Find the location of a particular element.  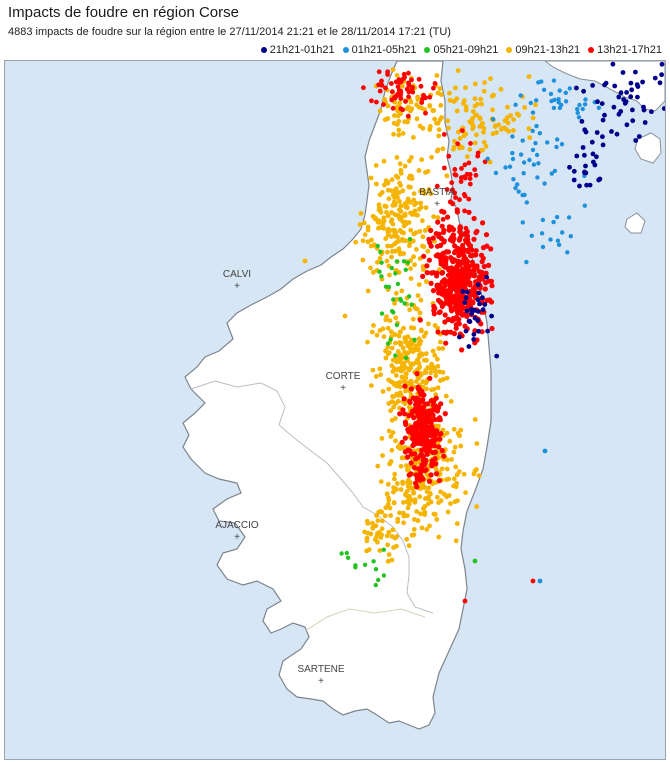

city-marker-icon: + is located at coordinates (237, 537).